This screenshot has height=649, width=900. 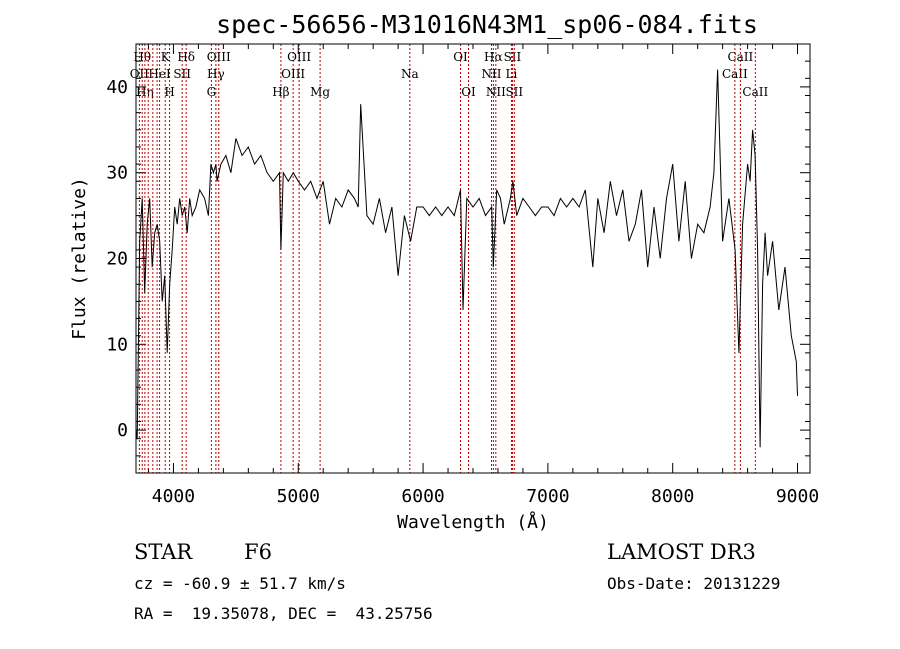 What do you see at coordinates (169, 92) in the screenshot?
I see `spectral-line-label: H` at bounding box center [169, 92].